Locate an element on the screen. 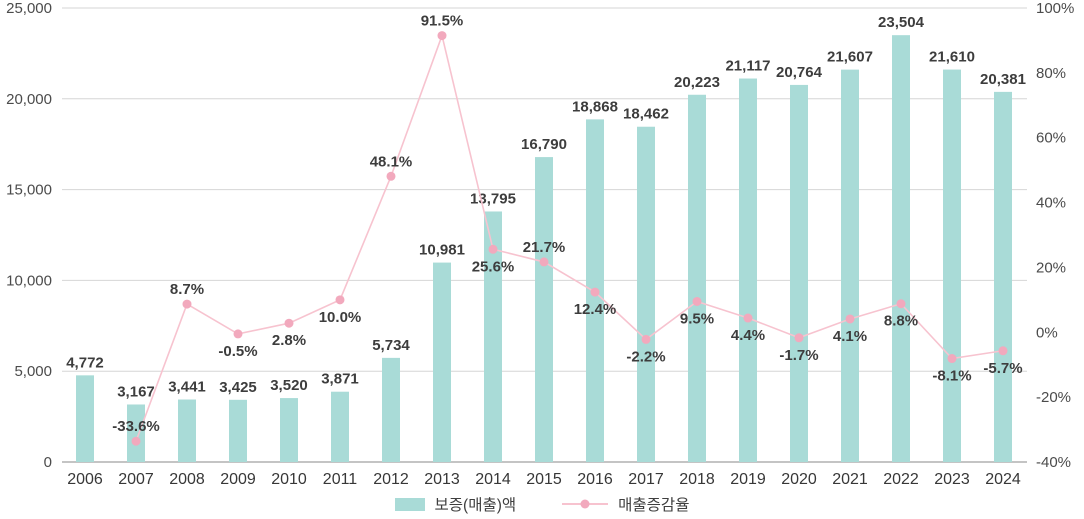 The height and width of the screenshot is (519, 1084). x-axis-year-label: 2023 is located at coordinates (952, 479).